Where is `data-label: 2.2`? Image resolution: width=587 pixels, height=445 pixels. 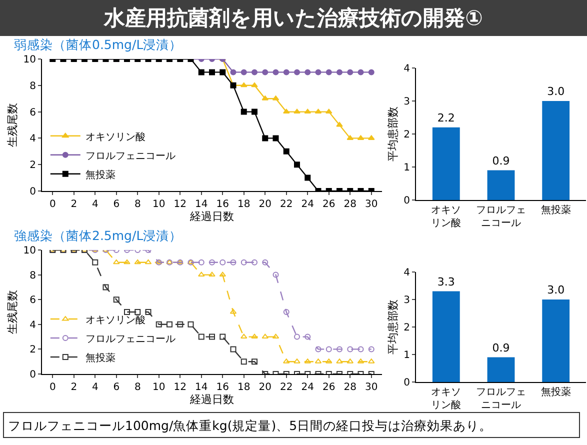
data-label: 2.2 is located at coordinates (446, 117).